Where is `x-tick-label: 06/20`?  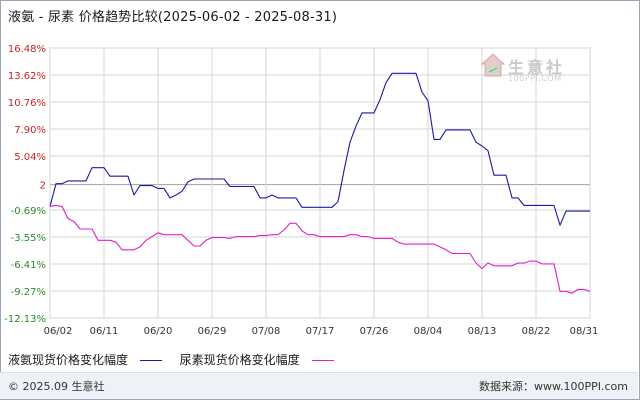
x-tick-label: 06/20 is located at coordinates (158, 331).